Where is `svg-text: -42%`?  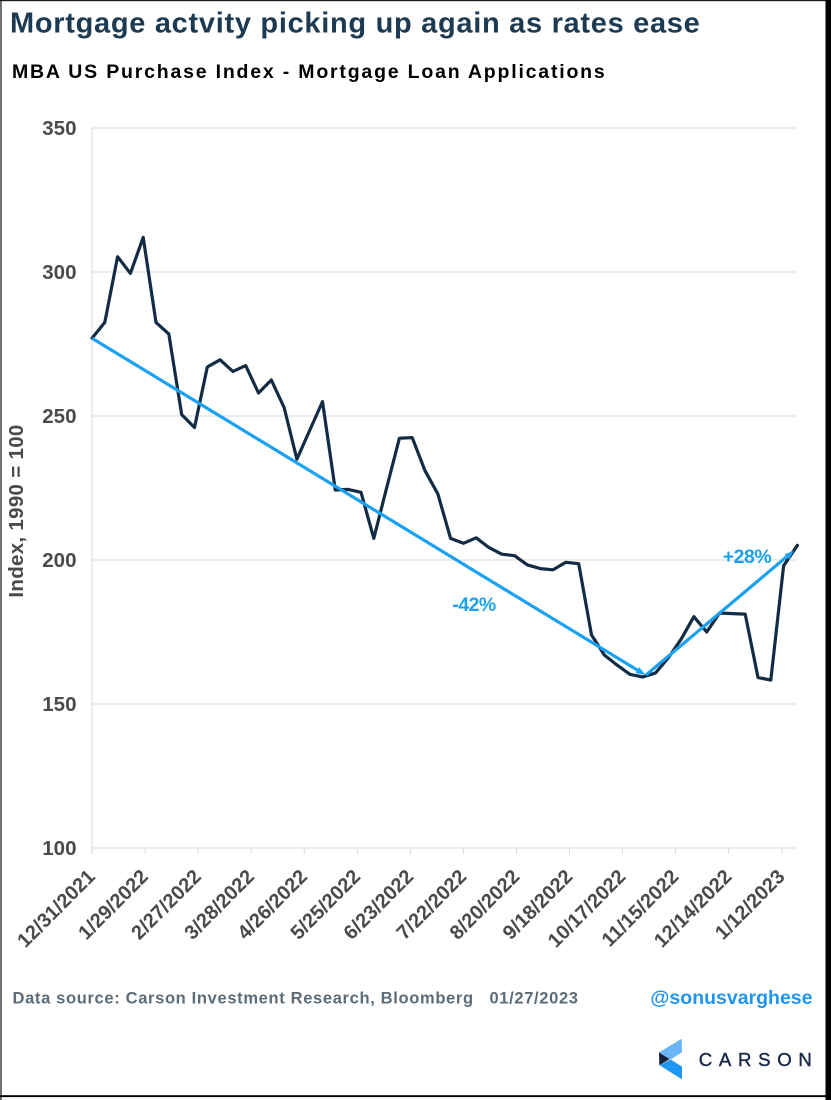
svg-text: -42% is located at coordinates (474, 605).